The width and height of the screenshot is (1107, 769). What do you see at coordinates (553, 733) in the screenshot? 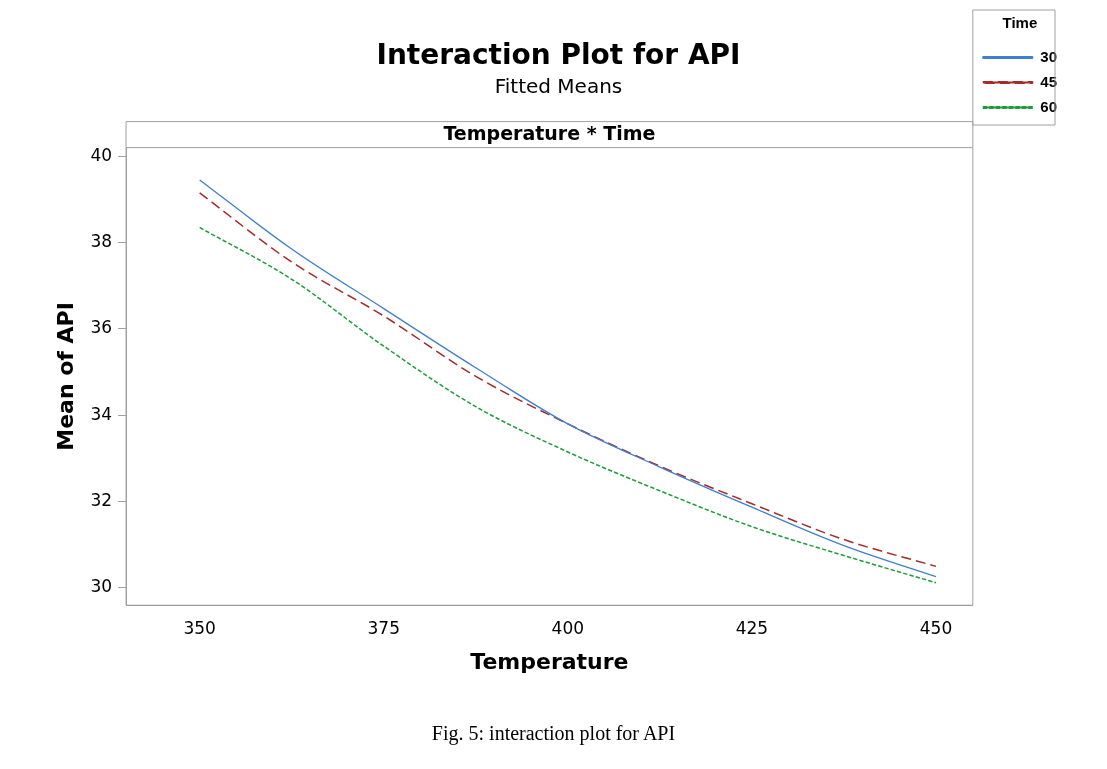
I see `caption: Fig. 5: interaction plot for API` at bounding box center [553, 733].